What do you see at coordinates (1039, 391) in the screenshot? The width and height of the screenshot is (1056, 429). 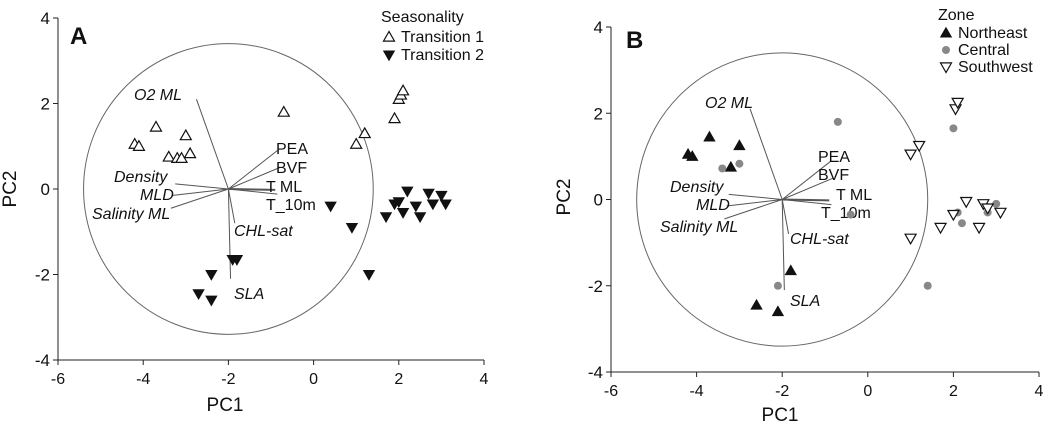 I see `x-tick-label: 4` at bounding box center [1039, 391].